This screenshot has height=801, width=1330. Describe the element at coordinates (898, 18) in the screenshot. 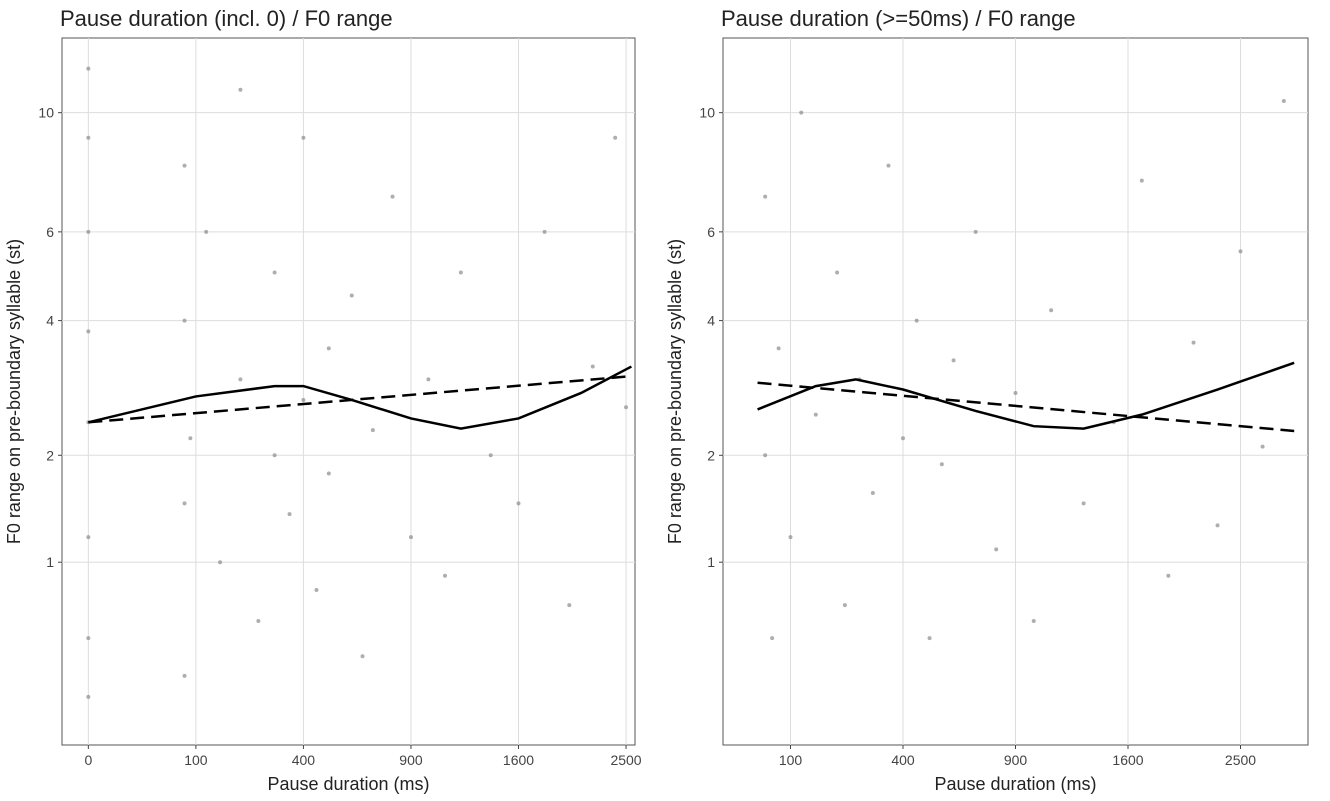

I see `chart-title: Pause duration (>=50ms) / F0 range` at that location.